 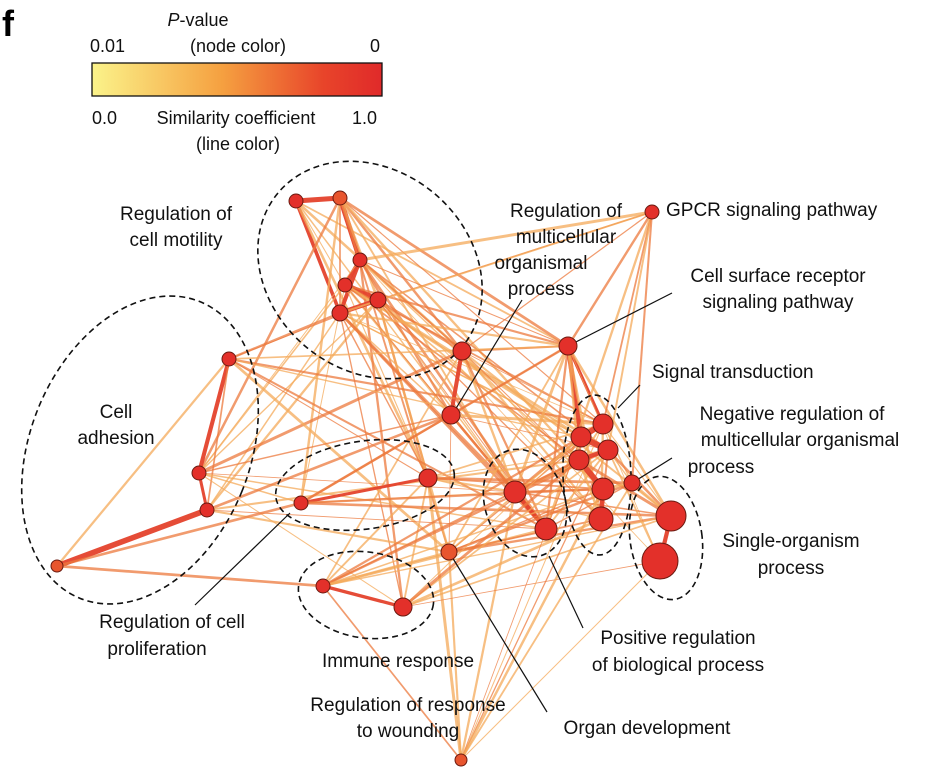 What do you see at coordinates (242, 559) in the screenshot?
I see `leader-proliferation` at bounding box center [242, 559].